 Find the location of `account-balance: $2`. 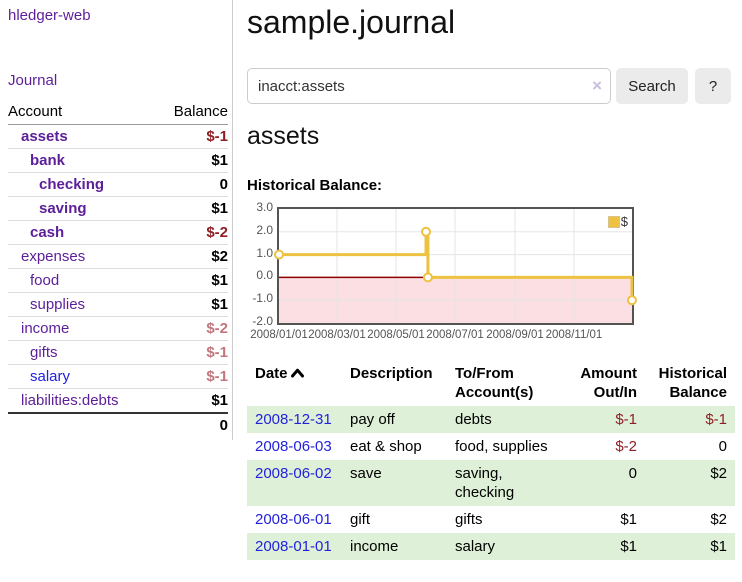

account-balance: $2 is located at coordinates (191, 256).